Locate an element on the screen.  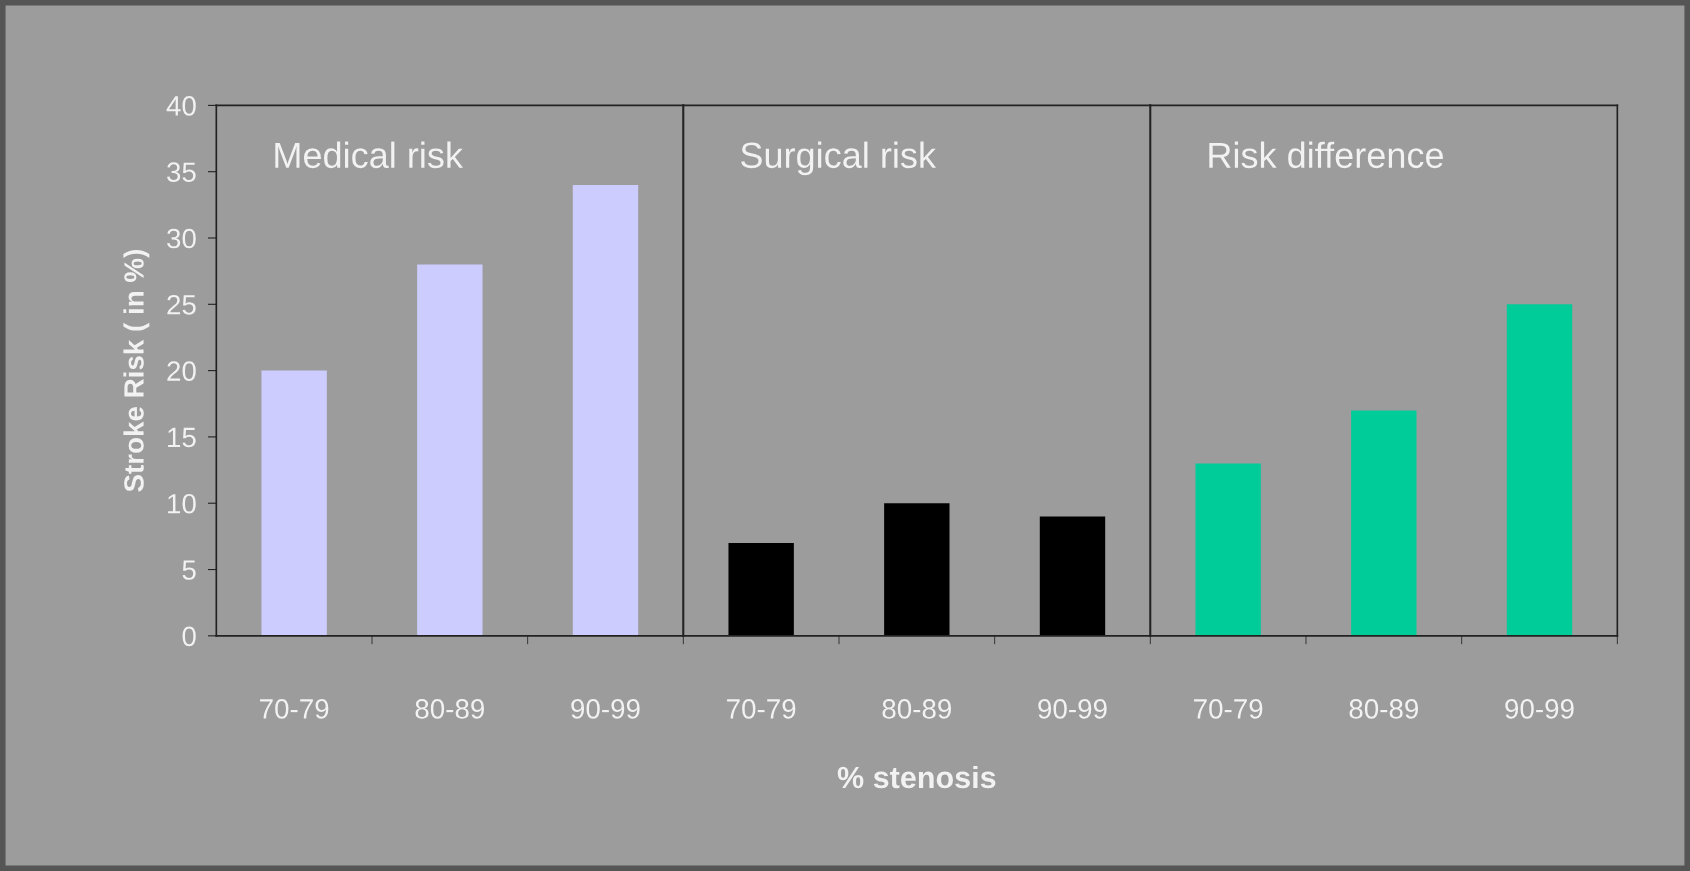
y-tick-label: 30 is located at coordinates (181, 238).